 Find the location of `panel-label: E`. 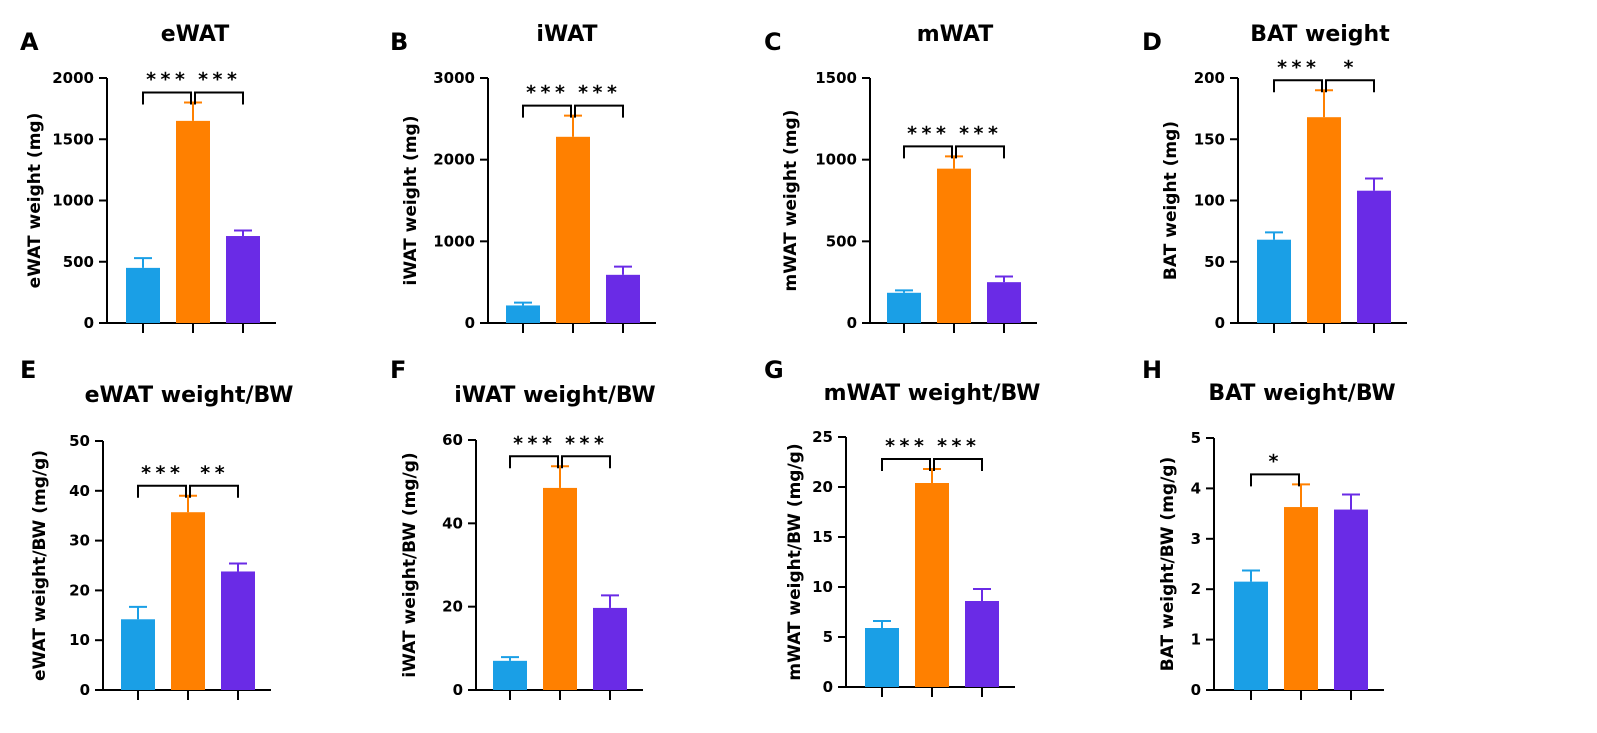

panel-label: E is located at coordinates (28, 370).